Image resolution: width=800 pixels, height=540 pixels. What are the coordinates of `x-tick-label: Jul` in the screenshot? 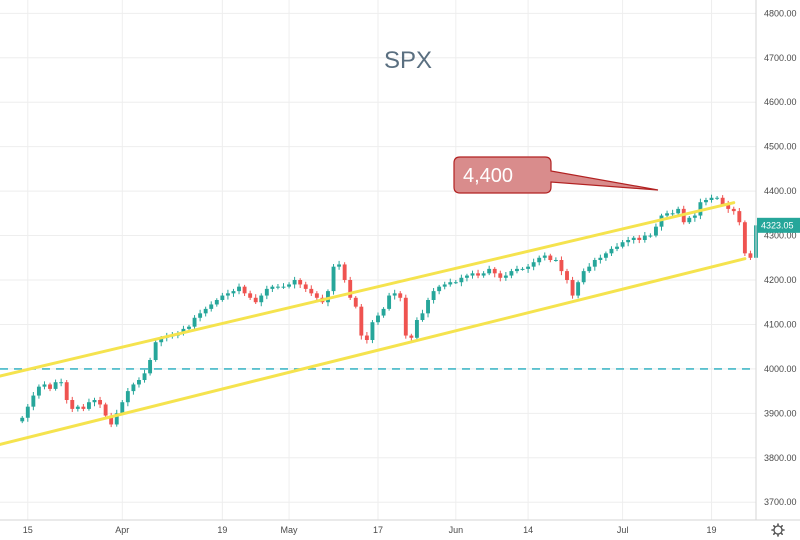 It's located at (623, 530).